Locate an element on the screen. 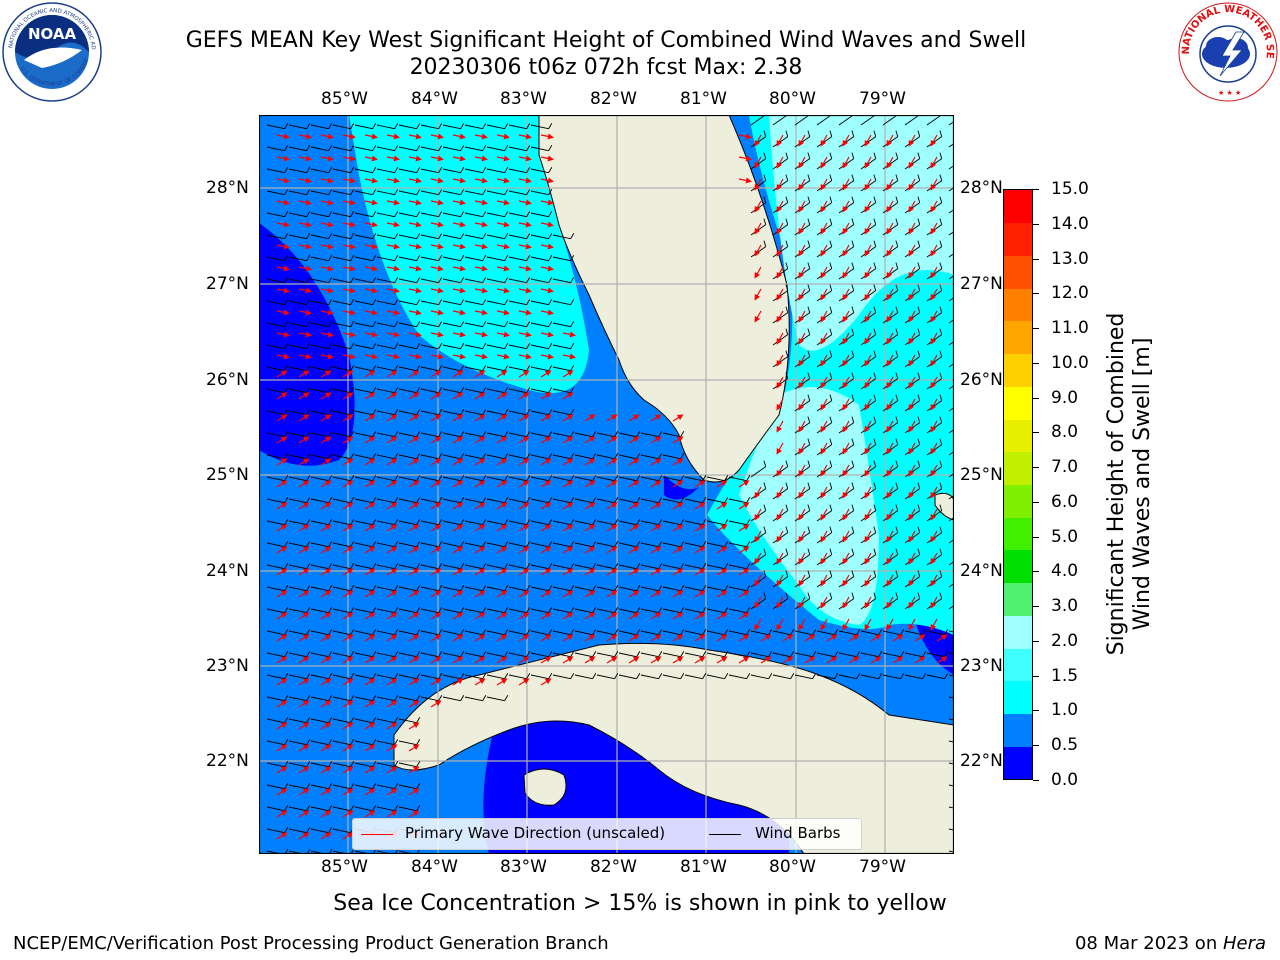  colorbar-tick-label: 15.0 is located at coordinates (1070, 189).